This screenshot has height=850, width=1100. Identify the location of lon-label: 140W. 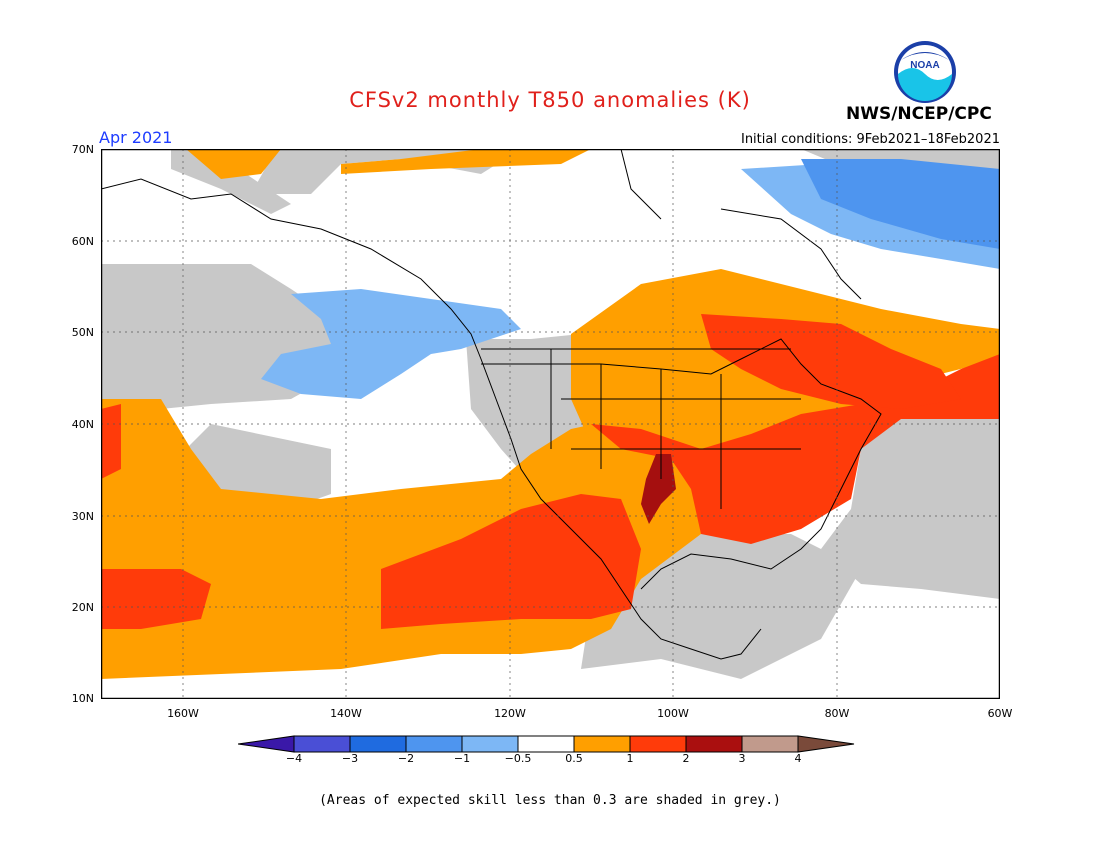
(346, 713).